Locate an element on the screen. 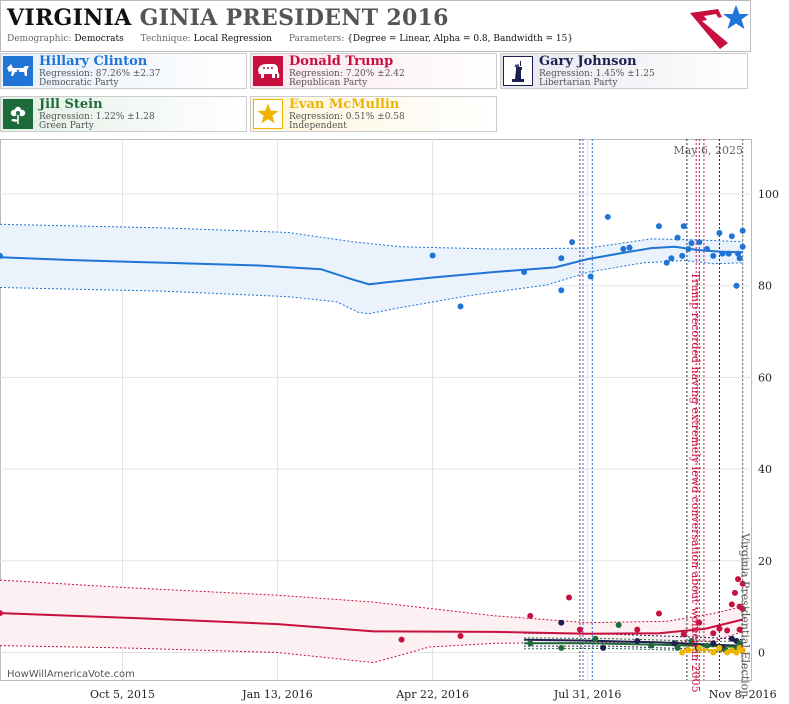  x-tick-label: Nov 8, 2016 is located at coordinates (743, 694).